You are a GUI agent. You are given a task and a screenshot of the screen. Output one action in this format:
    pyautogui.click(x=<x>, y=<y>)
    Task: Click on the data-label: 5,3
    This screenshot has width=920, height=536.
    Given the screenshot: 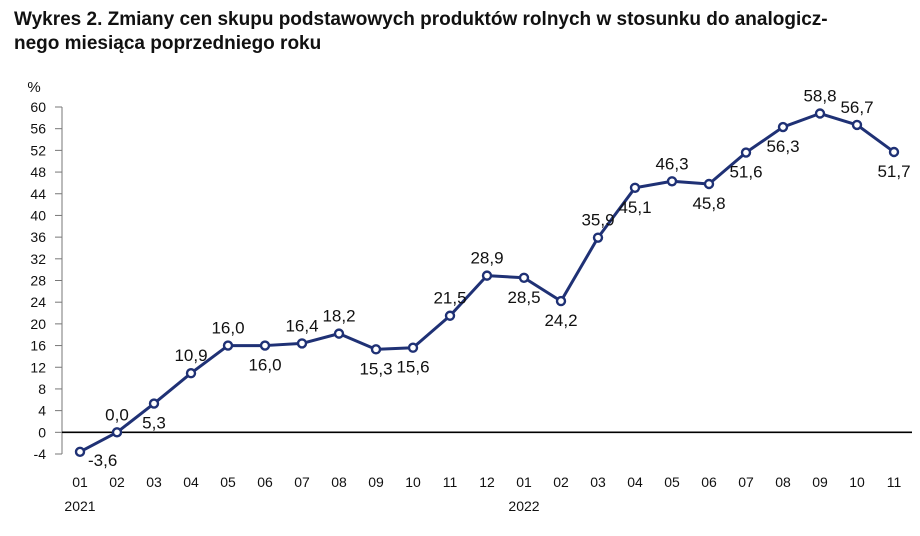 What is the action you would take?
    pyautogui.click(x=154, y=423)
    